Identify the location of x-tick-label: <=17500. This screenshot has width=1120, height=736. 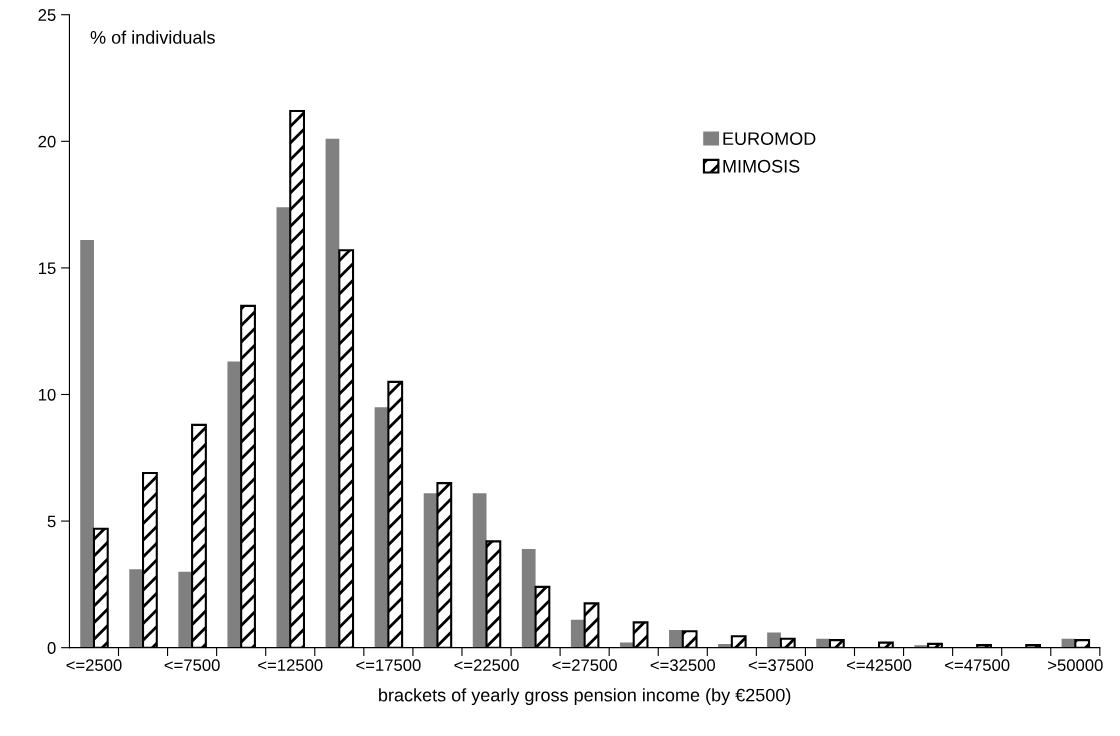
(388, 665).